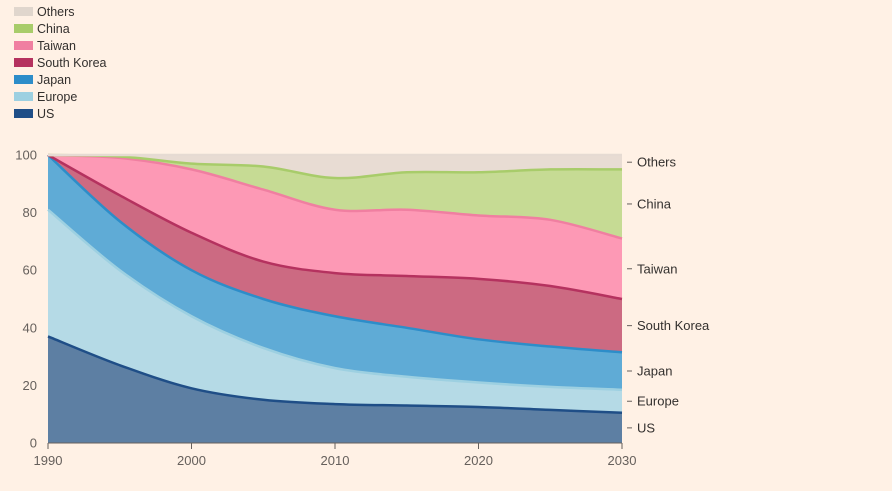  Describe the element at coordinates (46, 113) in the screenshot. I see `legend-label: US` at that location.